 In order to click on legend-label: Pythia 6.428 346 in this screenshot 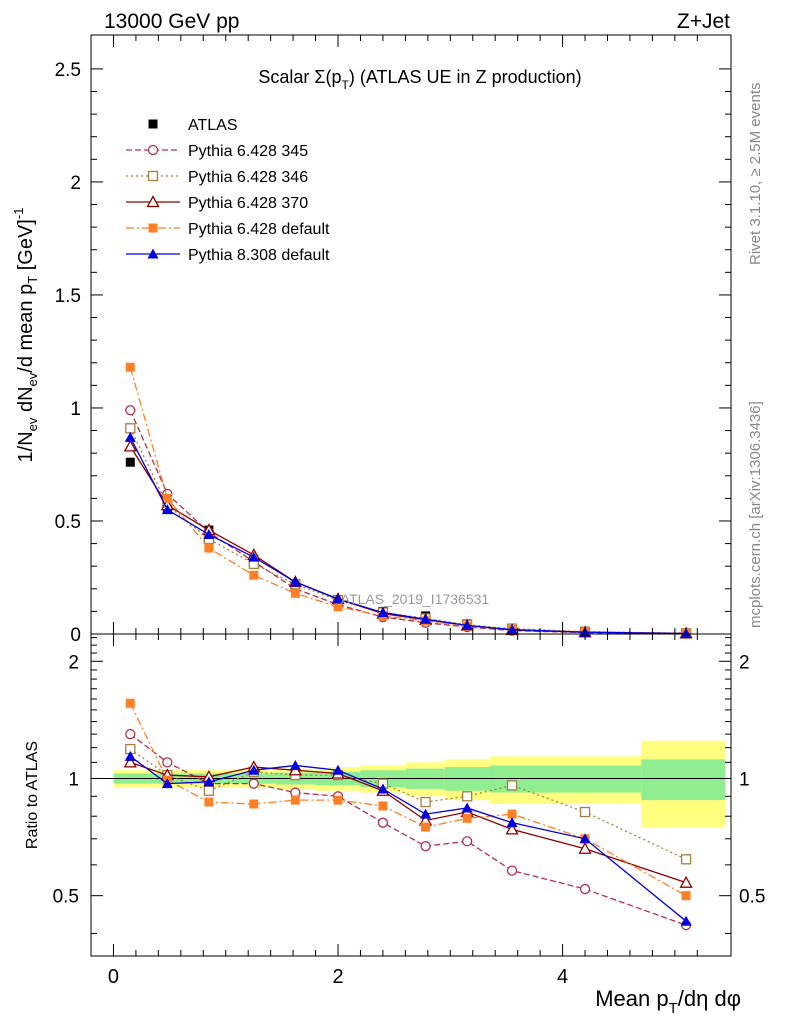, I will do `click(248, 177)`.